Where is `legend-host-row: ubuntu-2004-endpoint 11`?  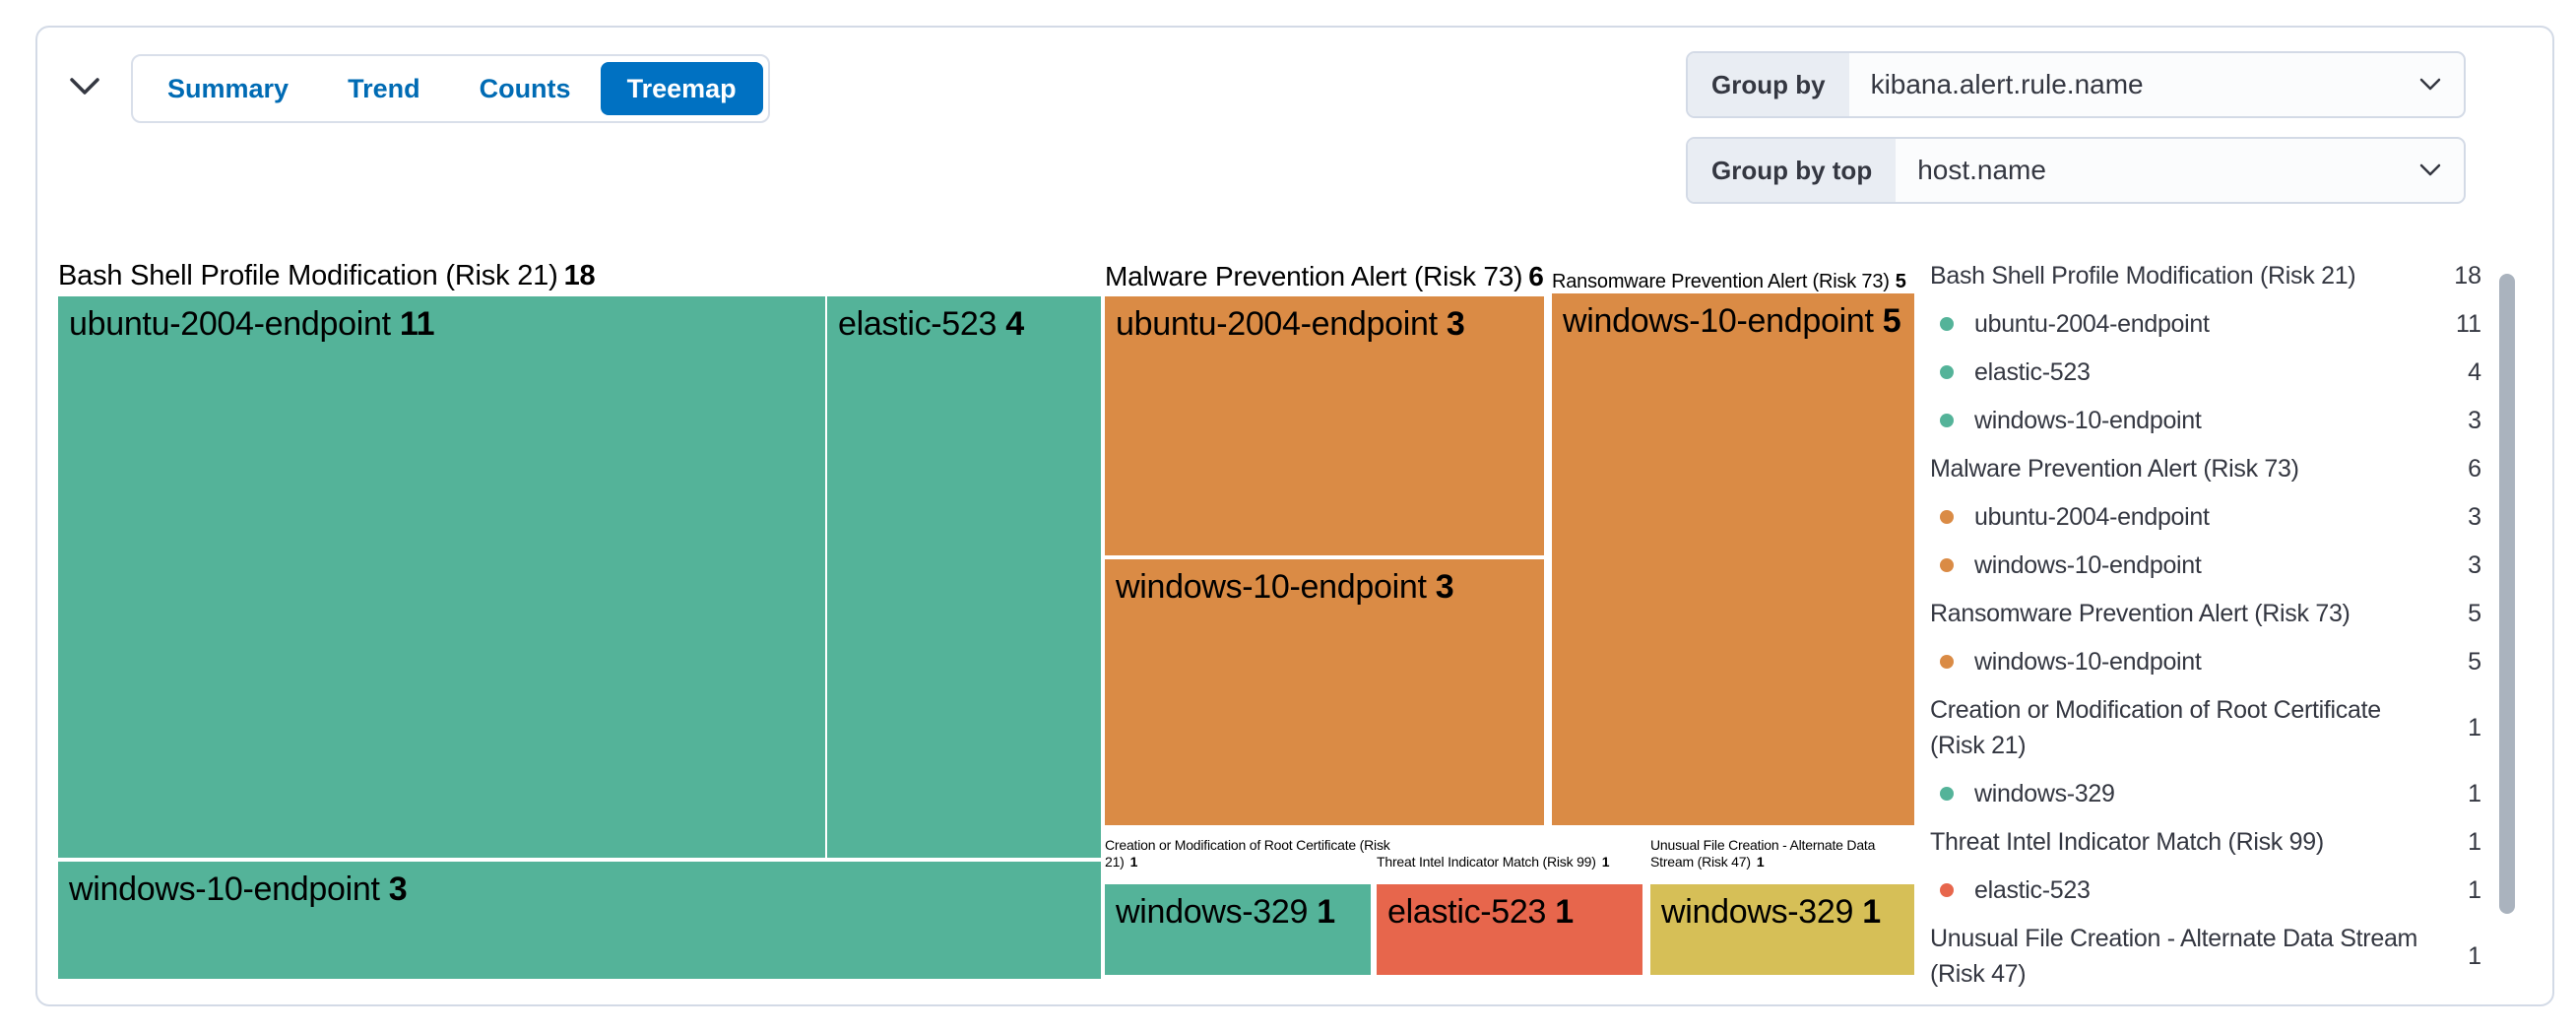 legend-host-row: ubuntu-2004-endpoint 11 is located at coordinates (2205, 324).